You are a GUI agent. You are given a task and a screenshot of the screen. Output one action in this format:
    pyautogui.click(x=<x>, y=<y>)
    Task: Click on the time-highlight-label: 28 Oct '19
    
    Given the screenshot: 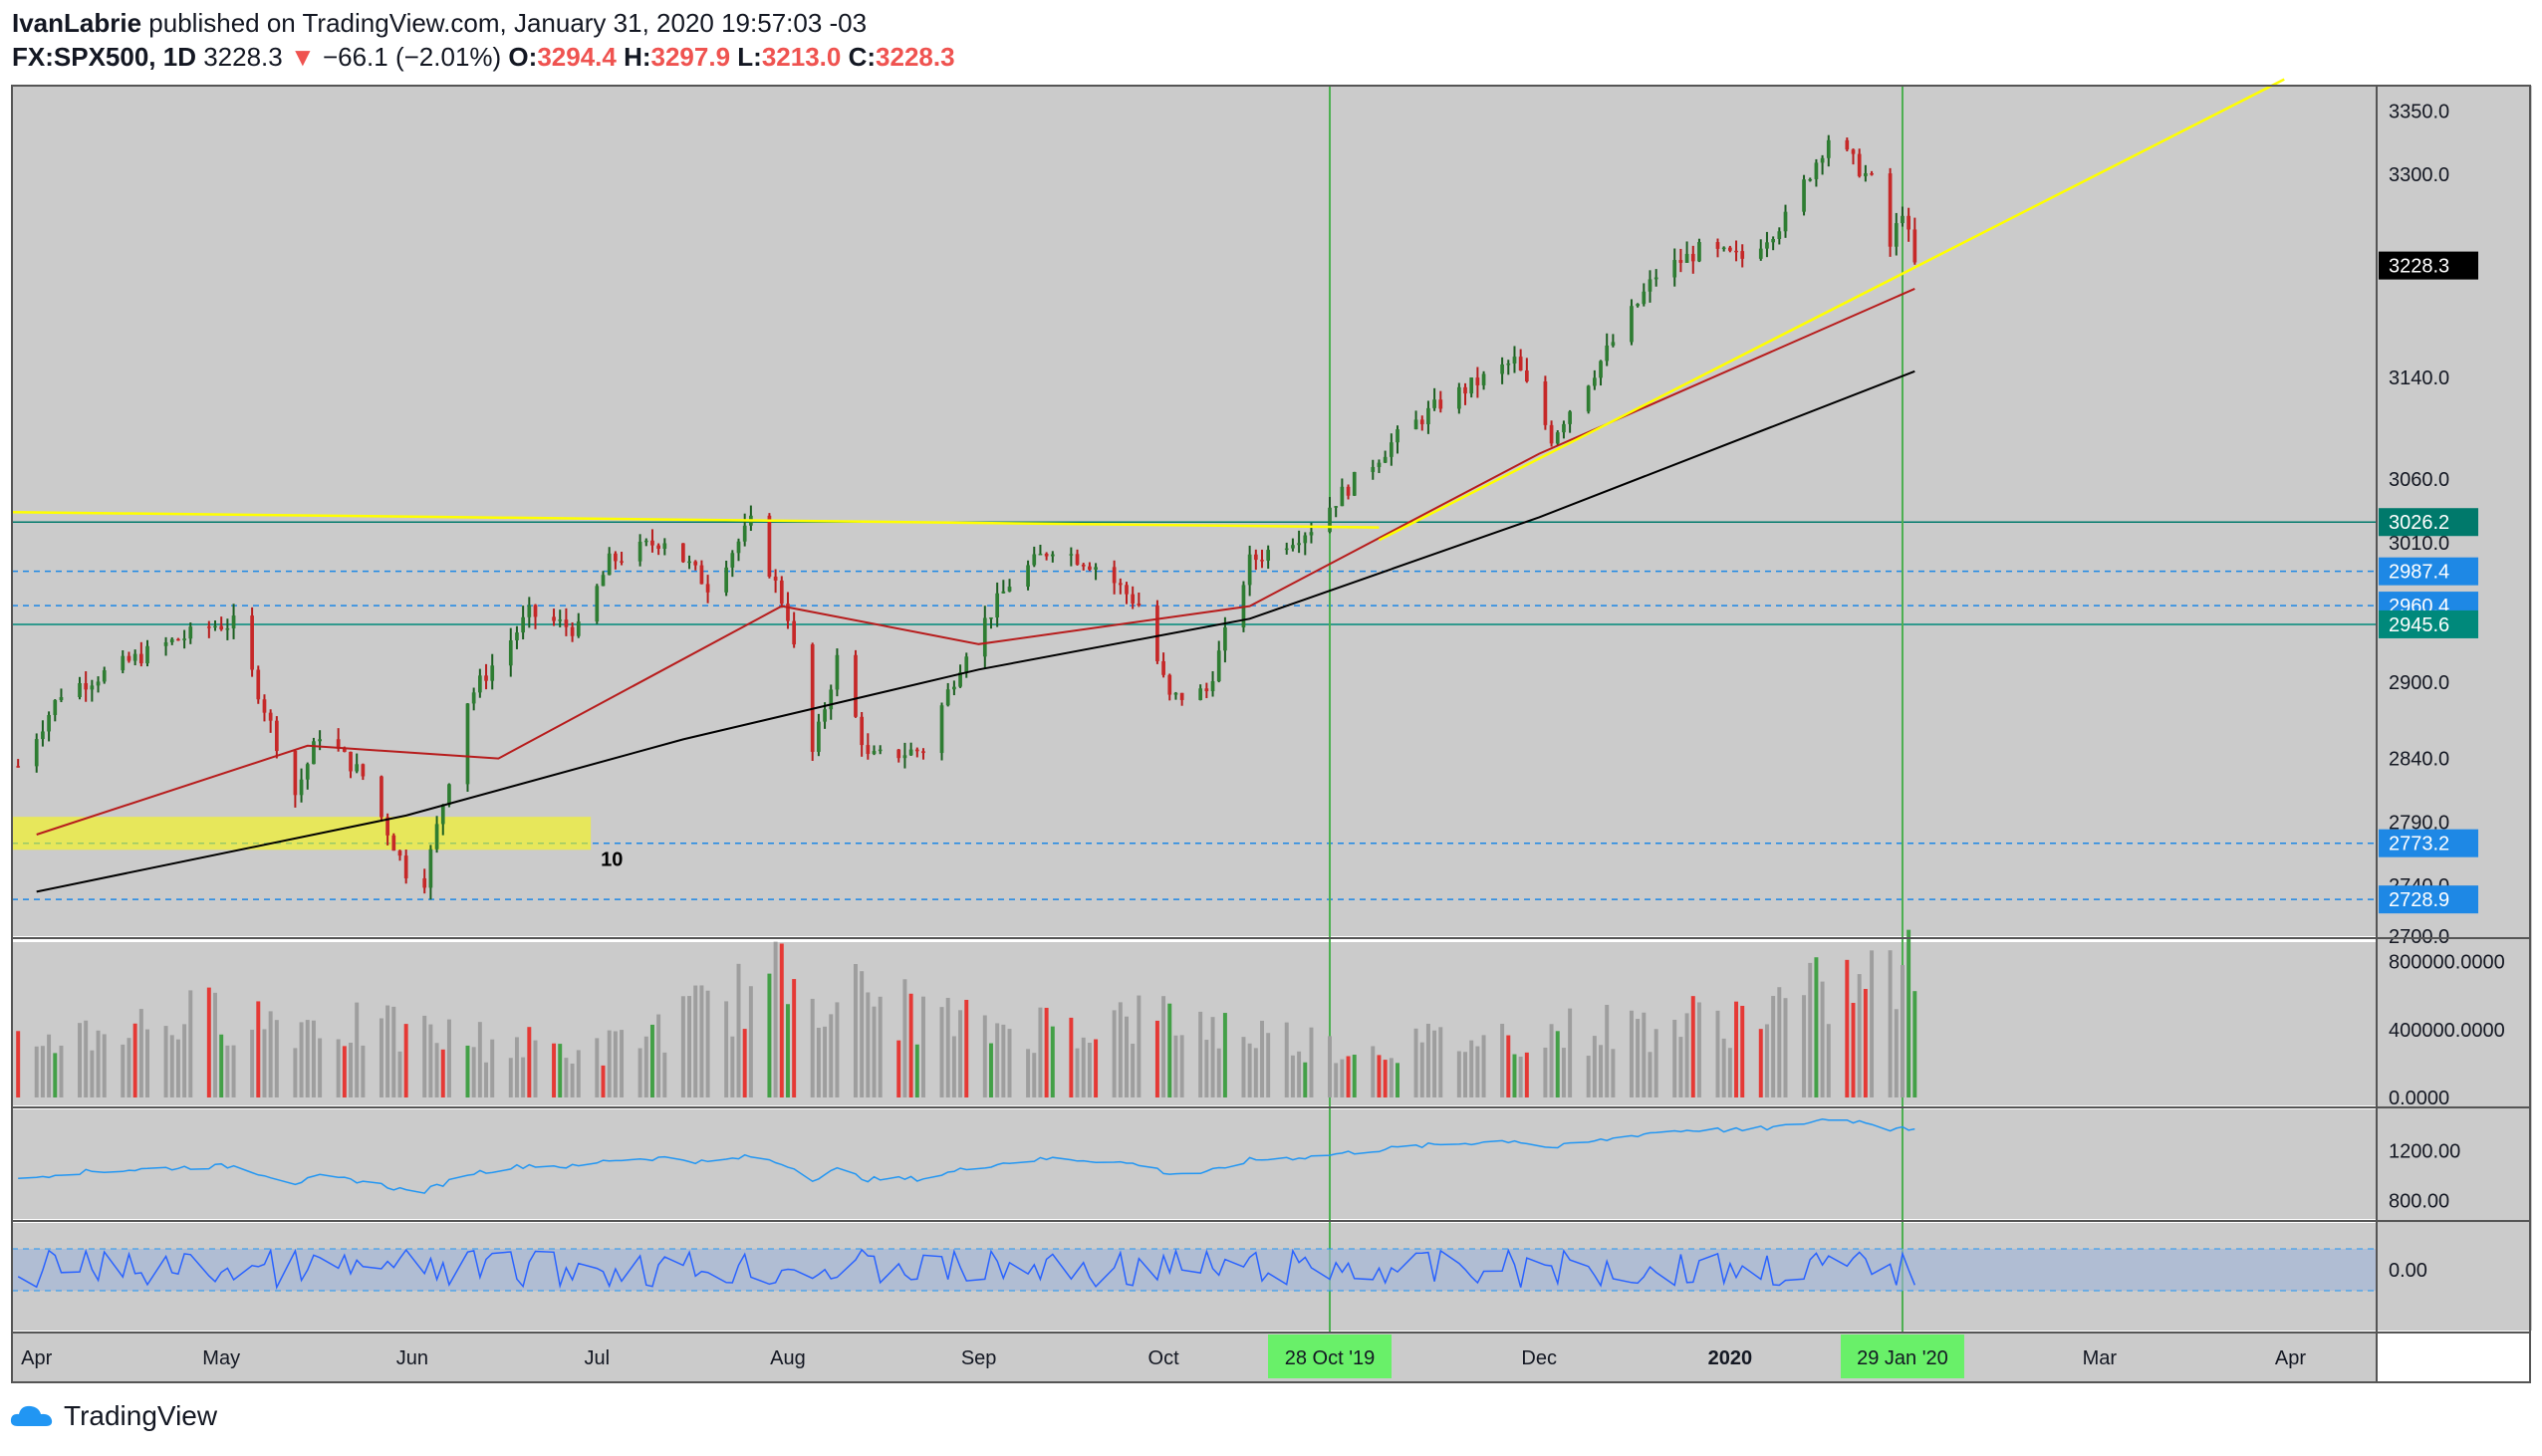 What is the action you would take?
    pyautogui.click(x=1330, y=1358)
    